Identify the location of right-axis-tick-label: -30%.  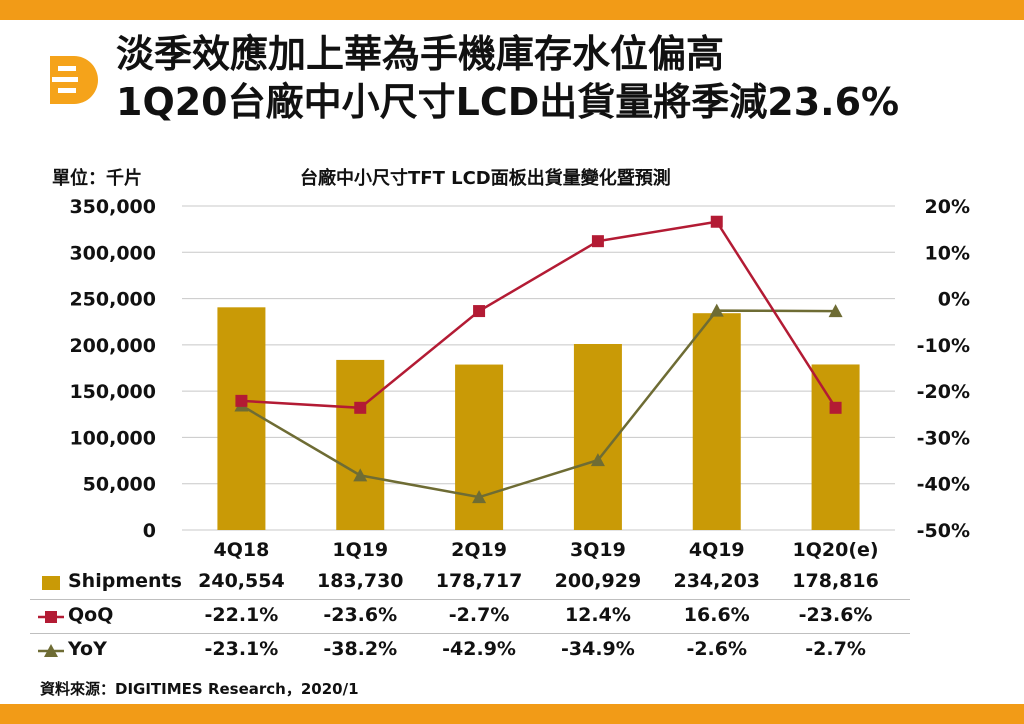
(943, 438).